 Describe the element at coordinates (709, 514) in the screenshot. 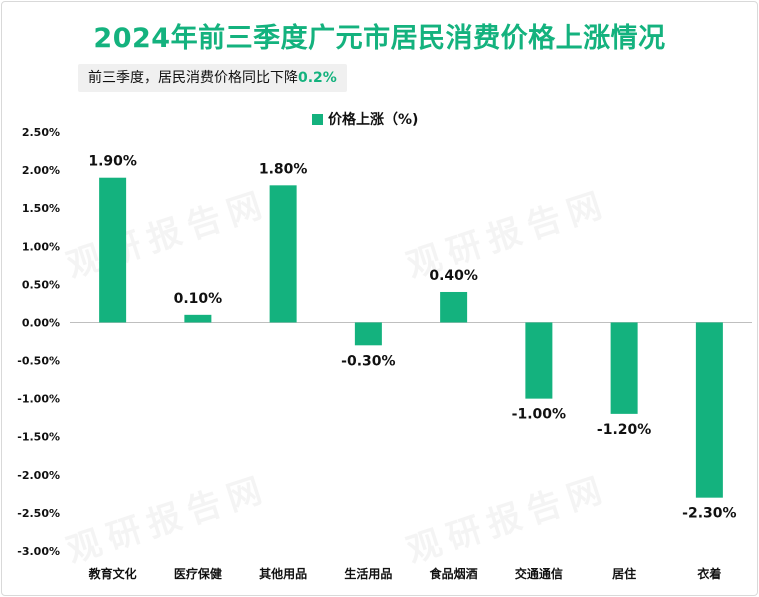

I see `data-label: -2.30%` at that location.